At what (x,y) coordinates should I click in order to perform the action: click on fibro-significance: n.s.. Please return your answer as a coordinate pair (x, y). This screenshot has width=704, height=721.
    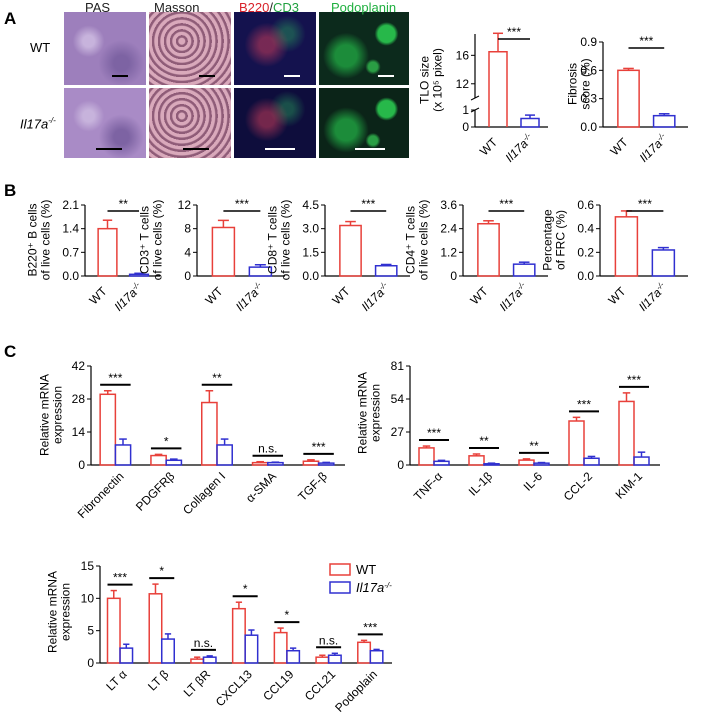
    Looking at the image, I should click on (267, 449).